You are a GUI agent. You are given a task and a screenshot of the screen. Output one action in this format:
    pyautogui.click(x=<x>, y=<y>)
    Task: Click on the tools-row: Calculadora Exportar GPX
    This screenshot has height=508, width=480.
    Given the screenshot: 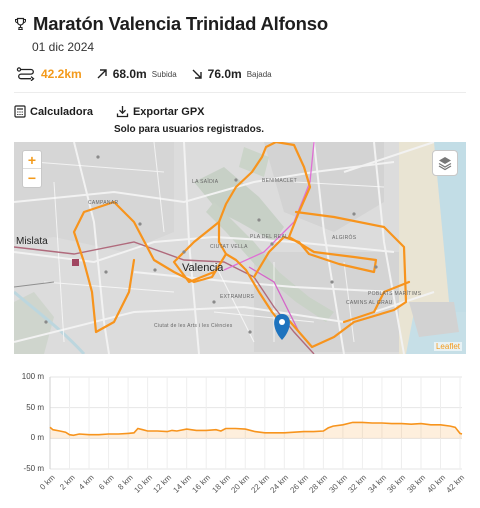 What is the action you would take?
    pyautogui.click(x=109, y=111)
    